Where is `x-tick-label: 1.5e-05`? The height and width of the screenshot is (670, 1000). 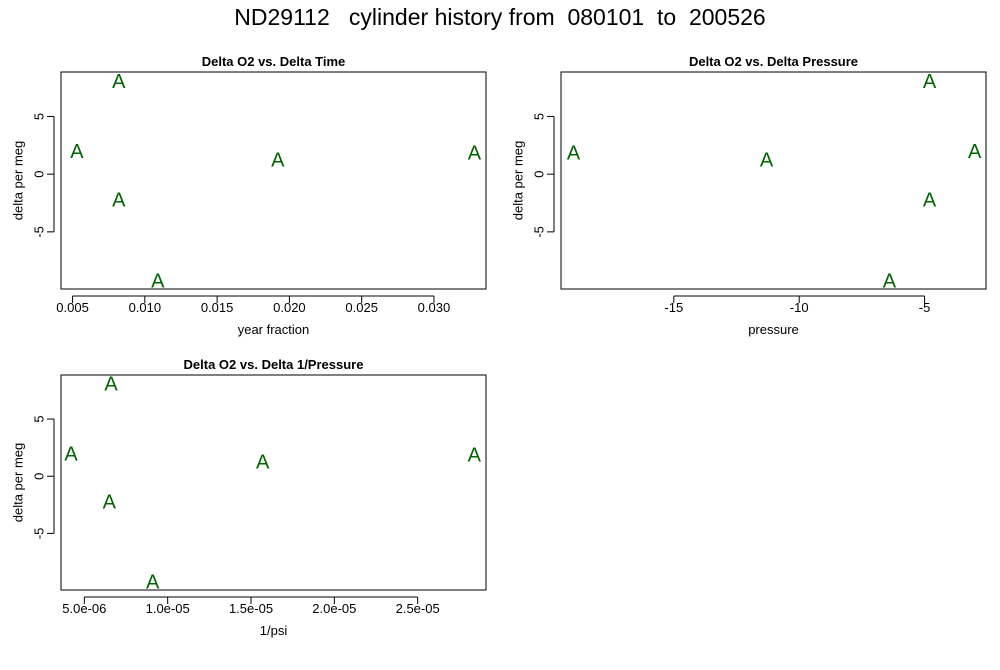
x-tick-label: 1.5e-05 is located at coordinates (251, 608).